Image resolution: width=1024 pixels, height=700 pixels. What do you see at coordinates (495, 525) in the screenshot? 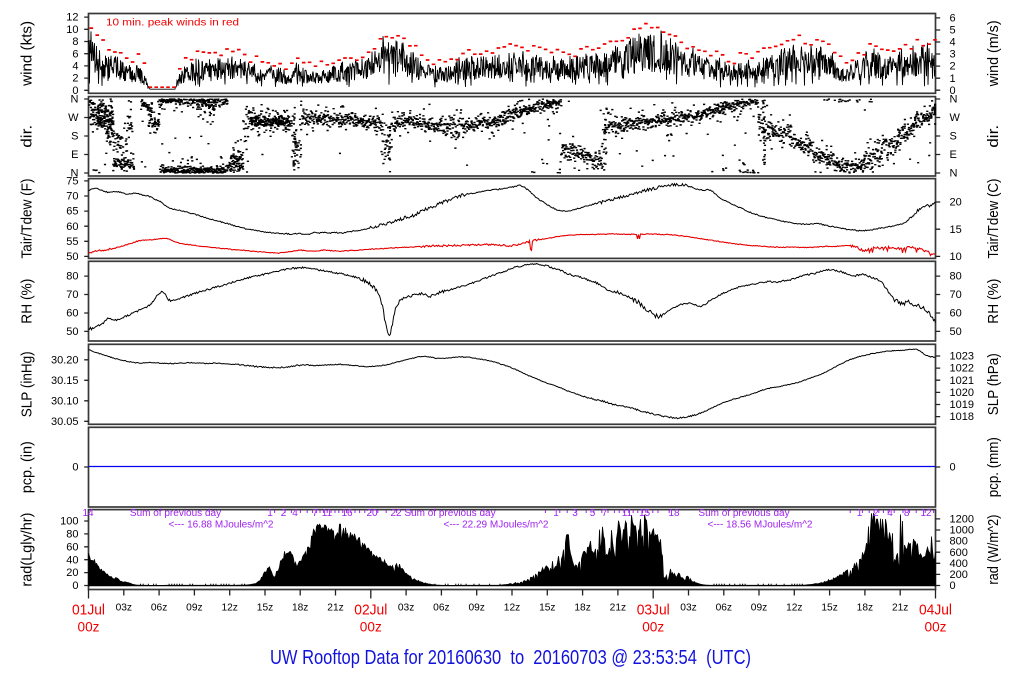
I see `svg-text: <--- 22.29 MJoules/m^2` at bounding box center [495, 525].